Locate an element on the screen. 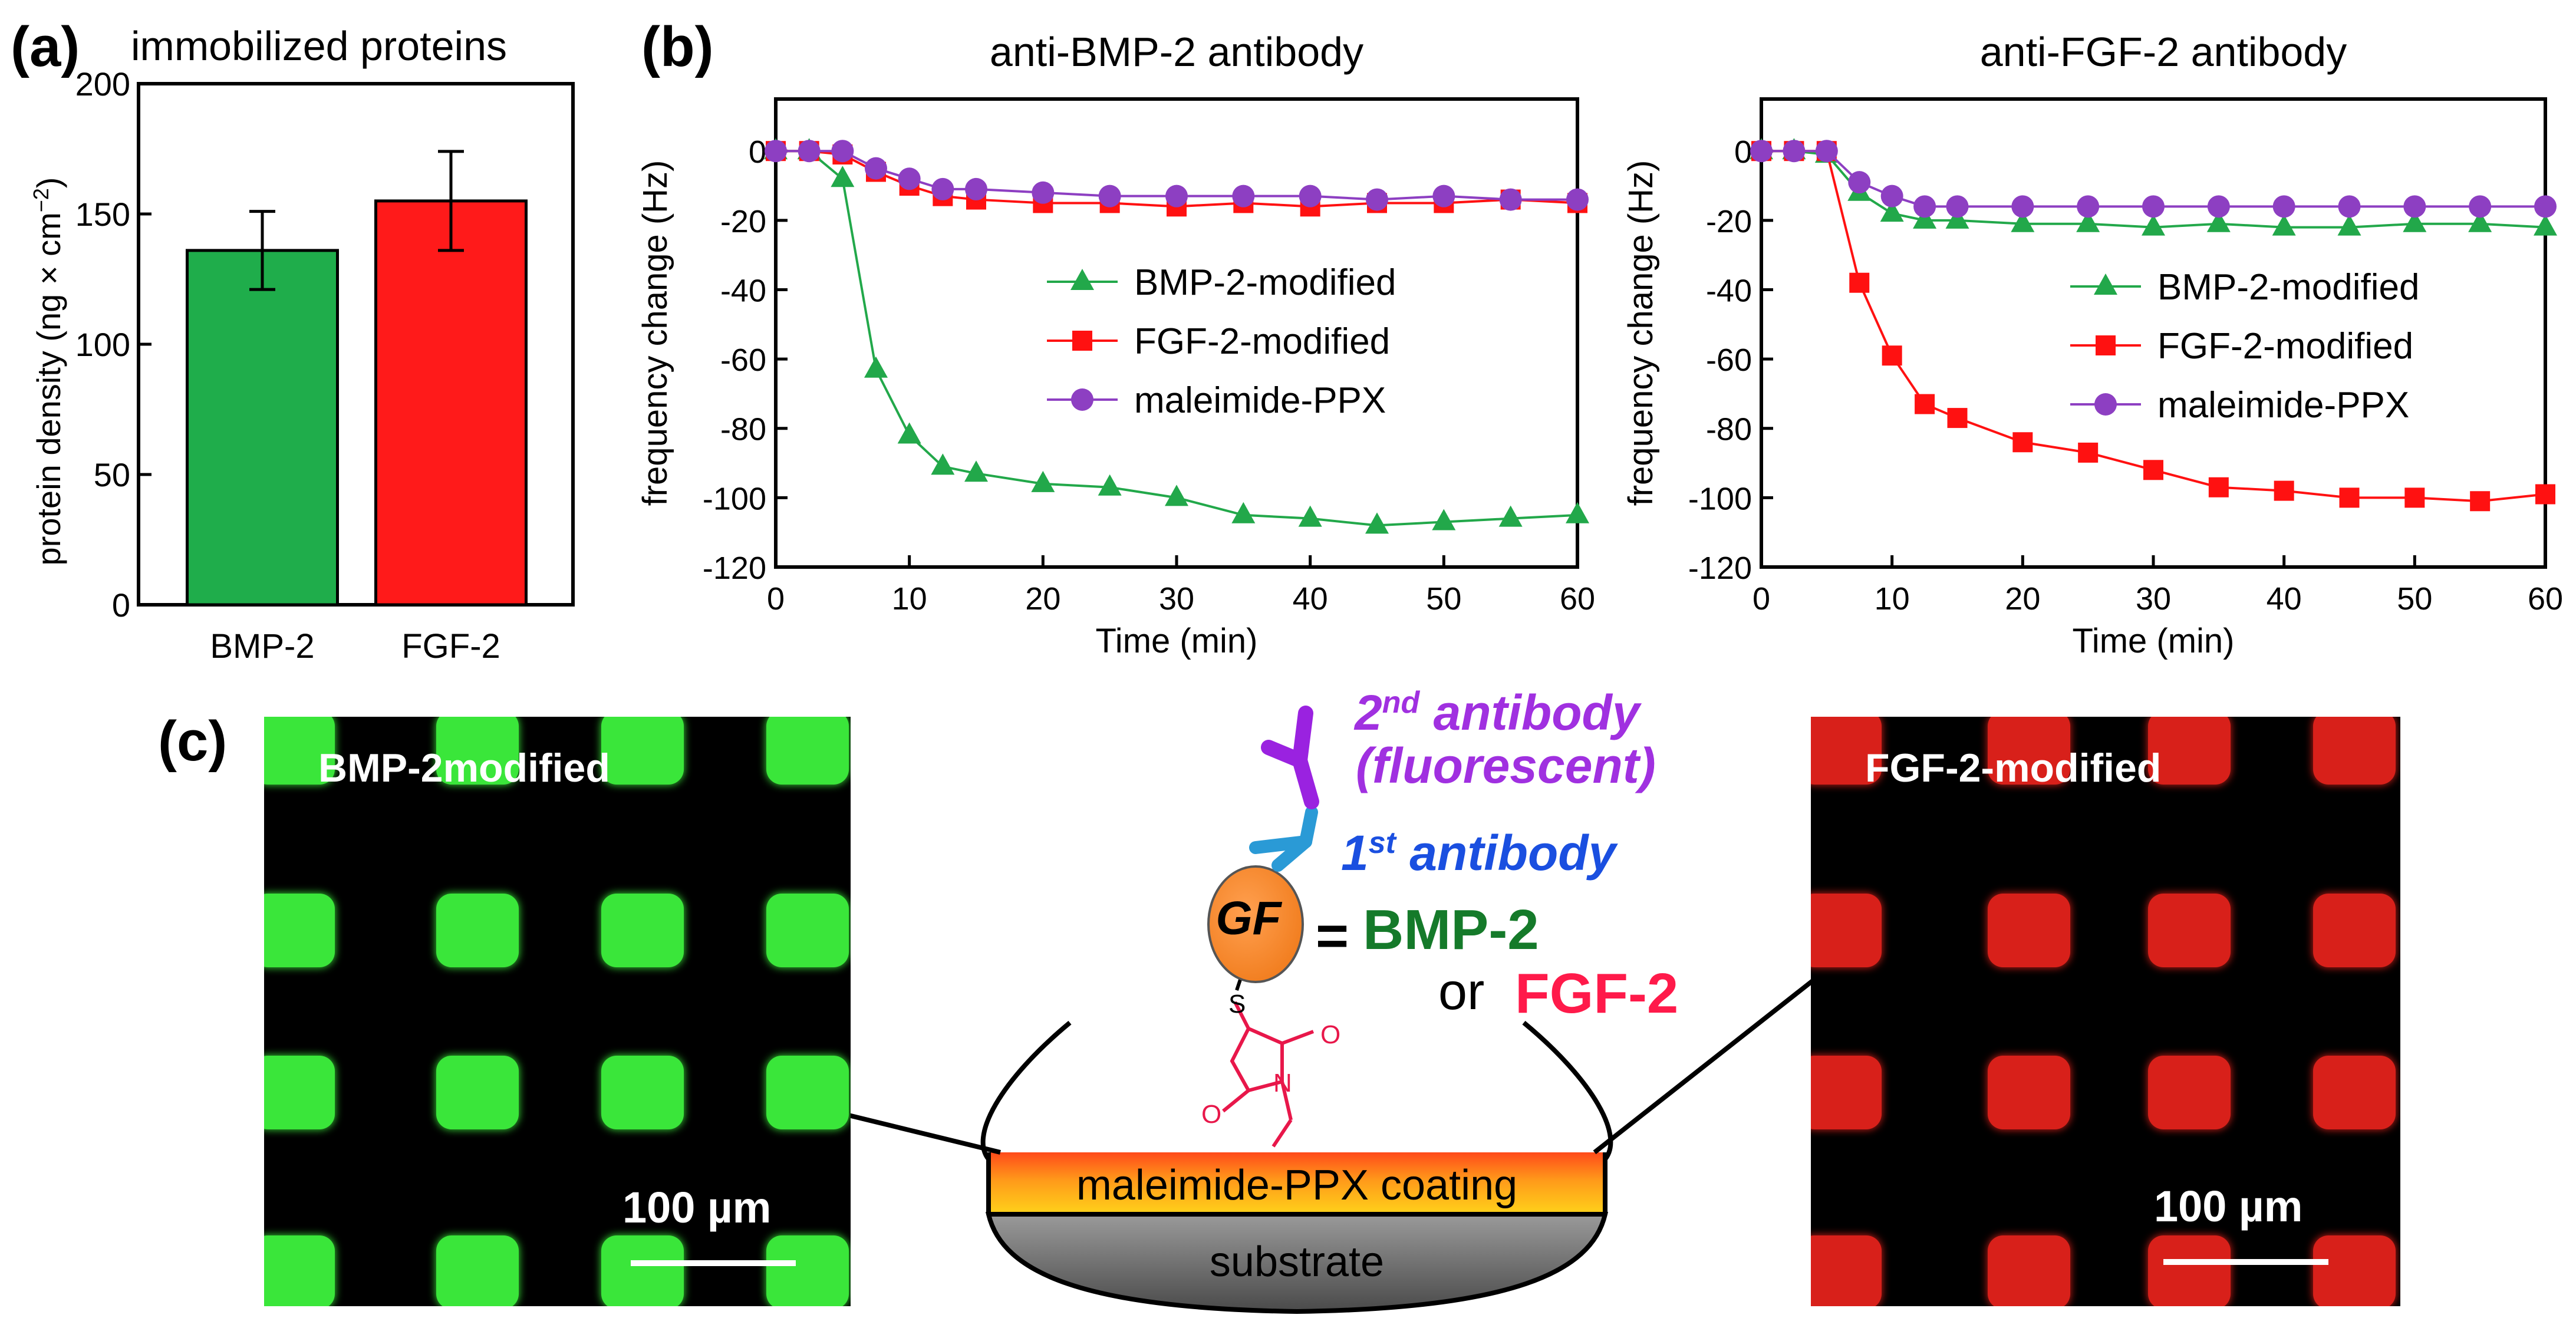 Image resolution: width=2576 pixels, height=1328 pixels. scale-bar-right is located at coordinates (2245, 1262).